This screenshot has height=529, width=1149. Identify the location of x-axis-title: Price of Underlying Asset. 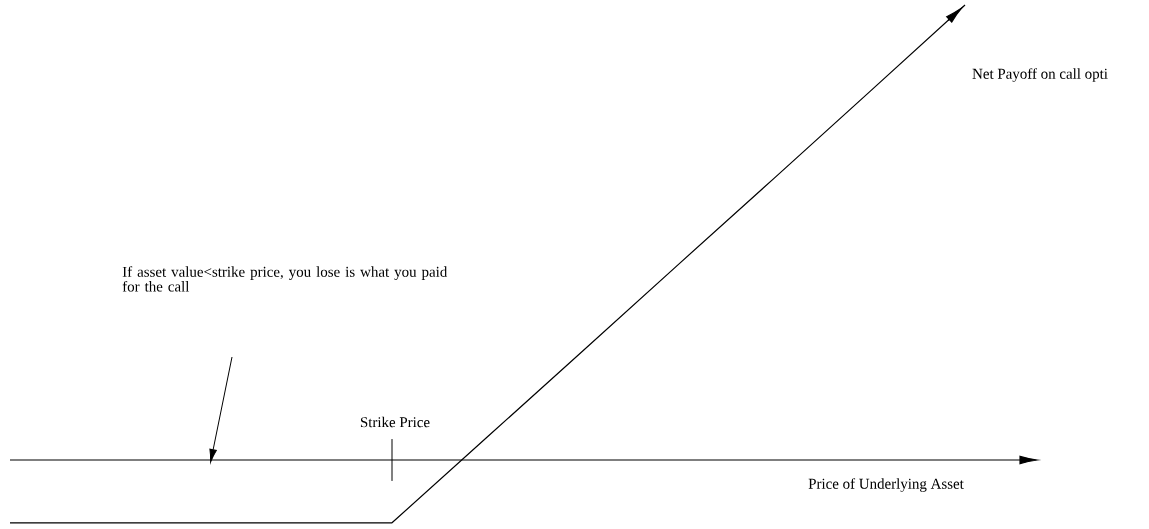
(886, 485).